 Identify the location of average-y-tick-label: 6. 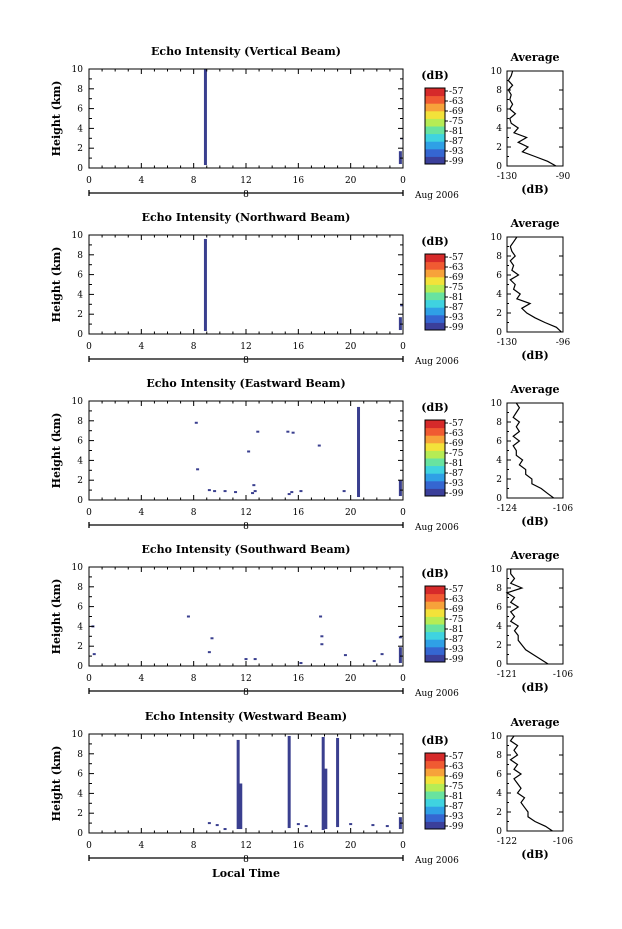
(499, 110).